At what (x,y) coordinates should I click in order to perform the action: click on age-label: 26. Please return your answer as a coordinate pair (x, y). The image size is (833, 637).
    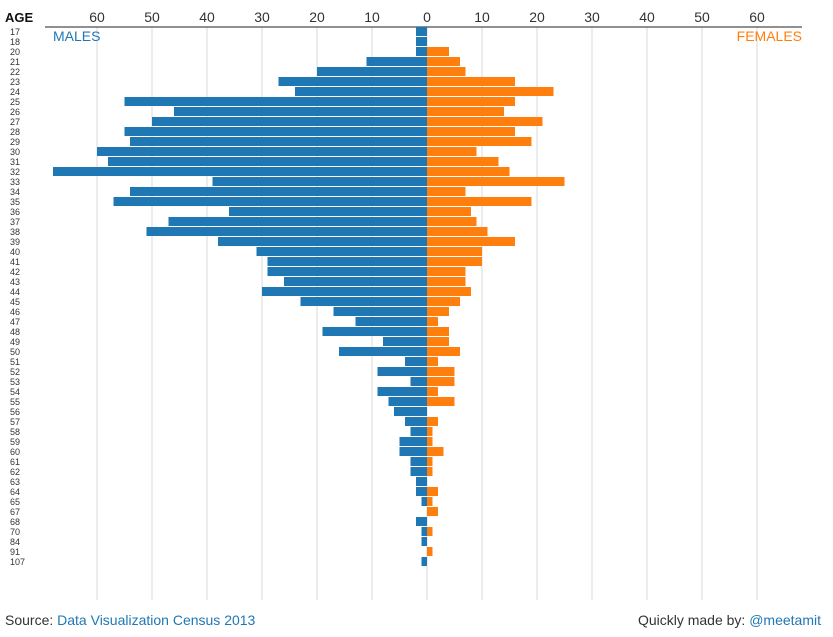
    Looking at the image, I should click on (15, 112).